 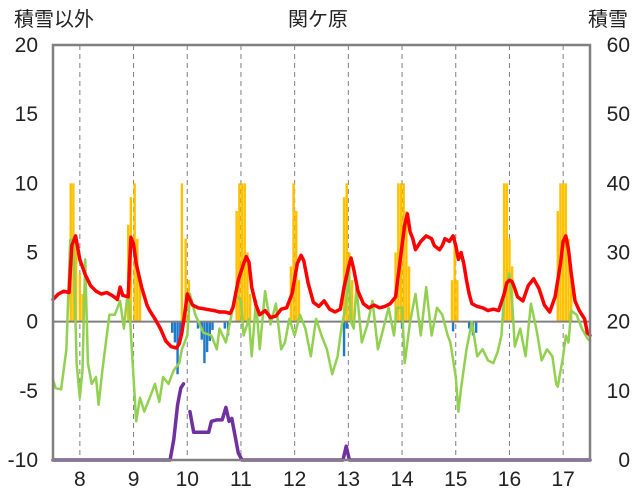 I want to click on x-tick-label: 8, so click(x=80, y=479).